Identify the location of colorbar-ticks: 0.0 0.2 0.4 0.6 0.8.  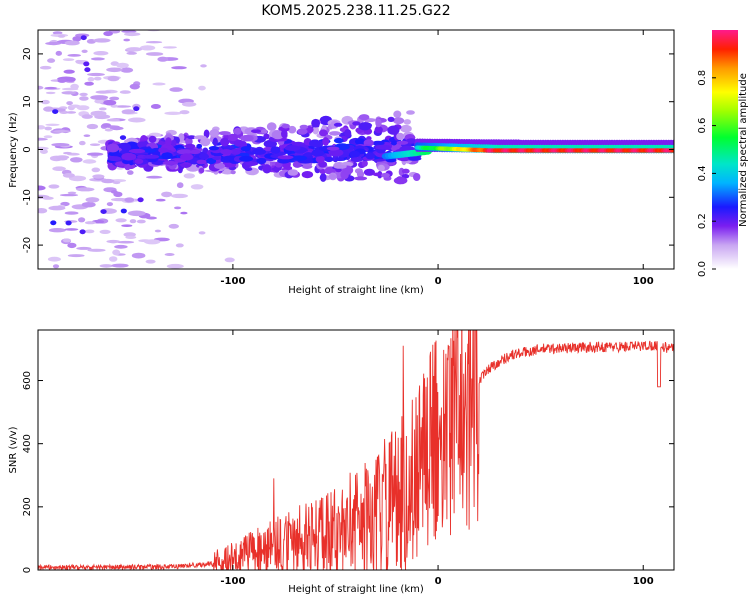
(706, 173).